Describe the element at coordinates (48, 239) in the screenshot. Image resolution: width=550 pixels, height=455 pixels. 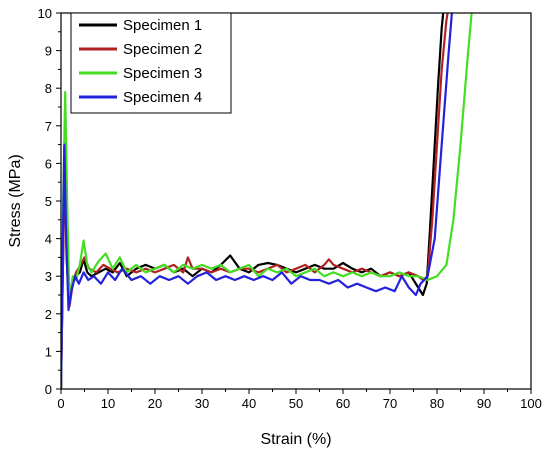
I see `y-tick-label: 4` at that location.